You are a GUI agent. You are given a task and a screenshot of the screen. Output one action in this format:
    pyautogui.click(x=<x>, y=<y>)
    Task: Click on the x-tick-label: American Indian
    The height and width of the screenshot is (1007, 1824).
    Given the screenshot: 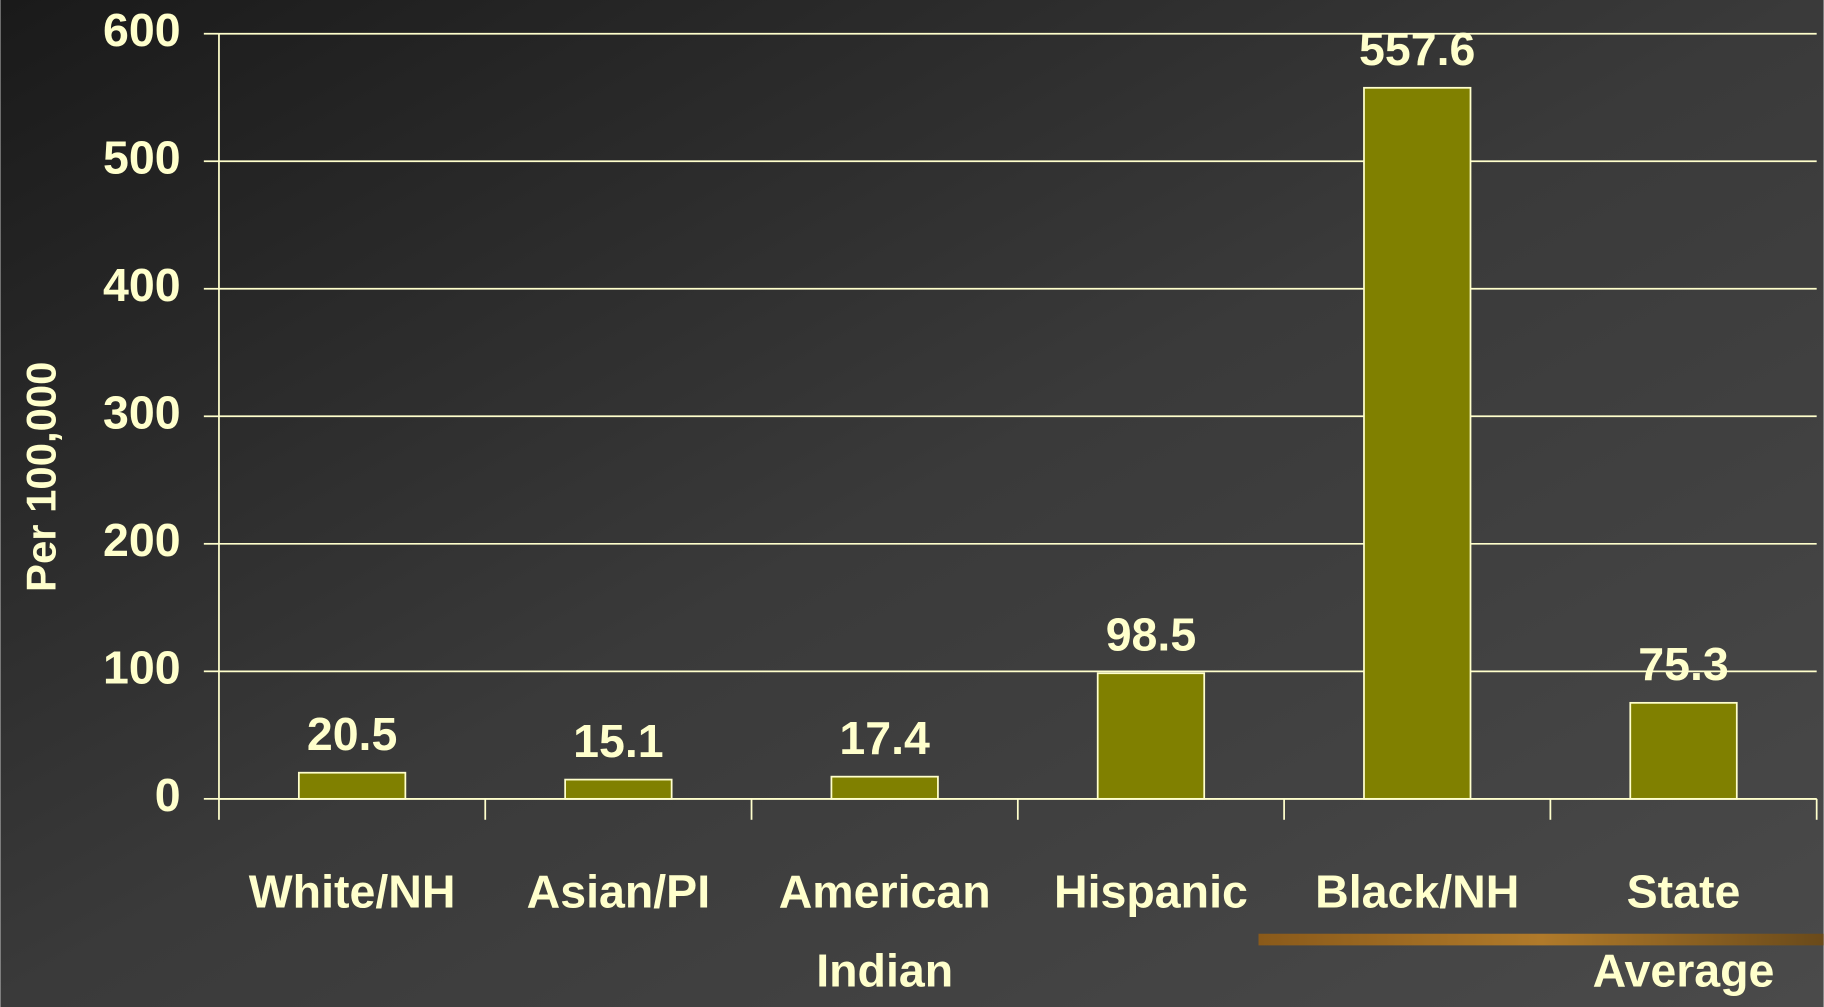 What is the action you would take?
    pyautogui.click(x=885, y=931)
    